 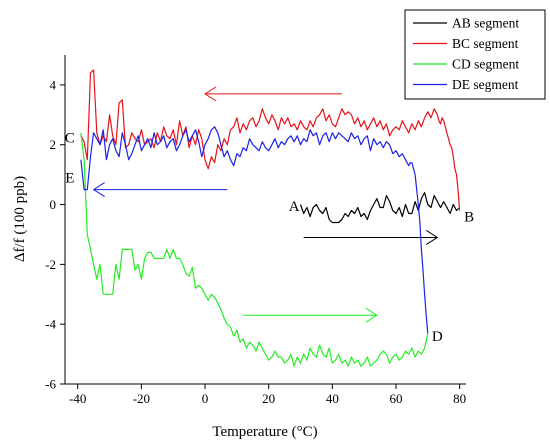 I want to click on x-tick-label: -20, so click(x=141, y=398).